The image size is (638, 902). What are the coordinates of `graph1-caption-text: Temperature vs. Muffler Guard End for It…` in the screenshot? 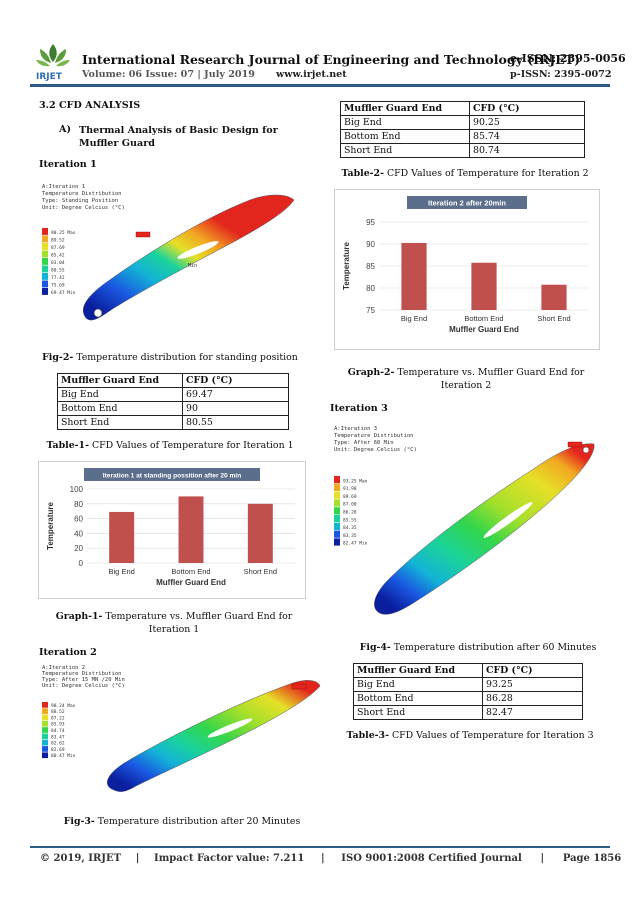 It's located at (197, 623).